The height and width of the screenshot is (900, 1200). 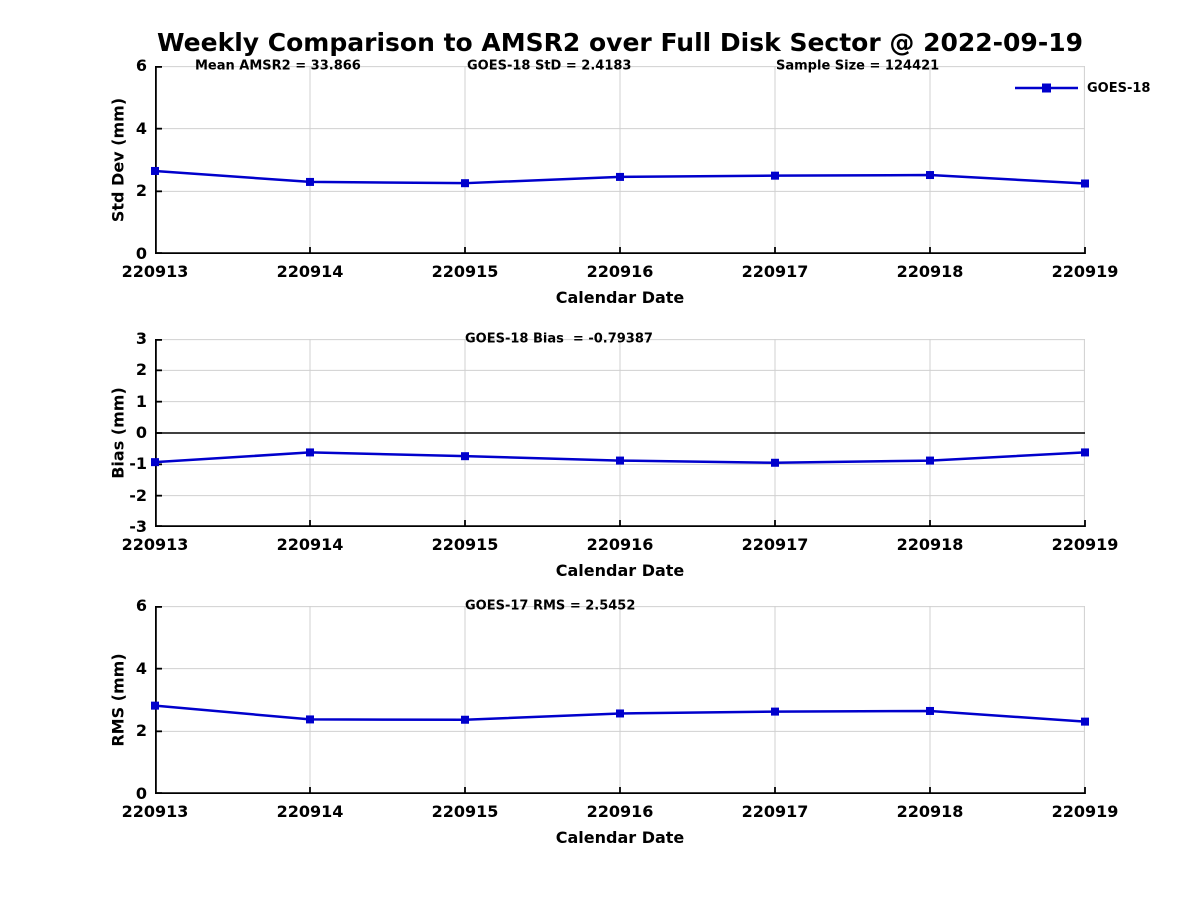 I want to click on y-axis-label: RMS (mm), so click(x=118, y=700).